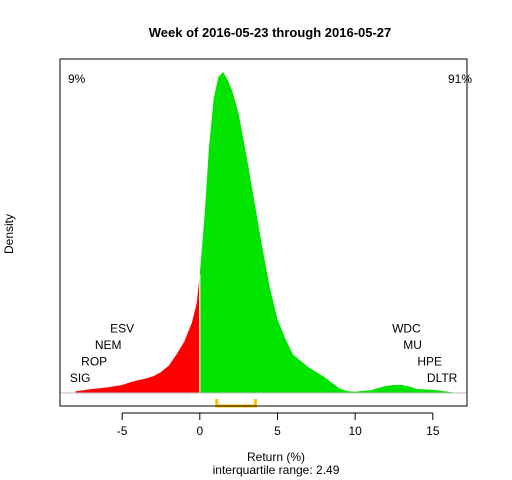 Image resolution: width=512 pixels, height=480 pixels. What do you see at coordinates (77, 79) in the screenshot?
I see `negative-share-label: 9%` at bounding box center [77, 79].